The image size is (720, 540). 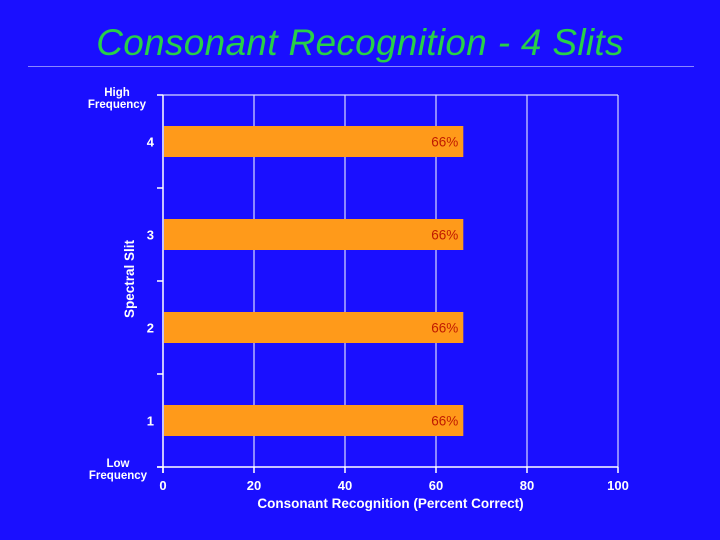 What do you see at coordinates (360, 42) in the screenshot?
I see `slide-title: Consonant Recognition - 4 Slits` at bounding box center [360, 42].